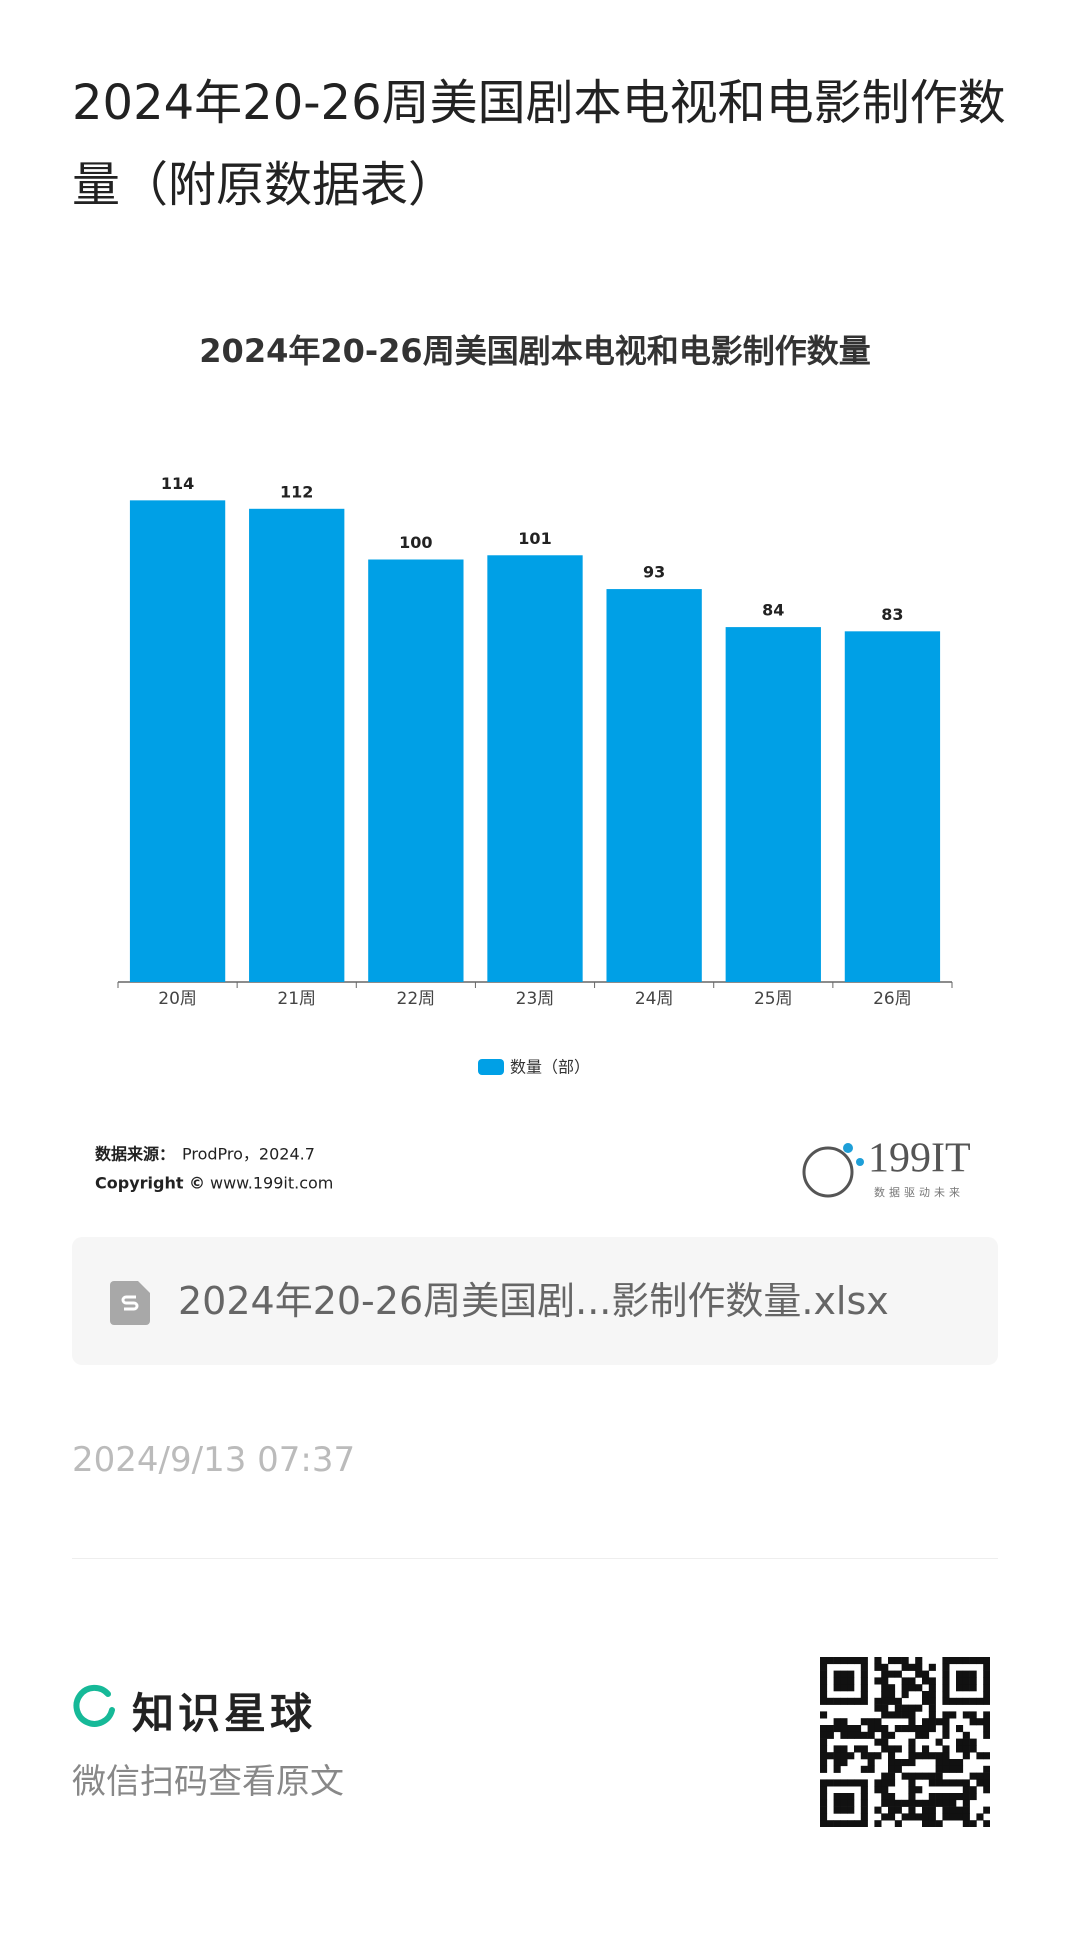 The height and width of the screenshot is (1944, 1080). Describe the element at coordinates (654, 572) in the screenshot. I see `value-label: 93` at that location.